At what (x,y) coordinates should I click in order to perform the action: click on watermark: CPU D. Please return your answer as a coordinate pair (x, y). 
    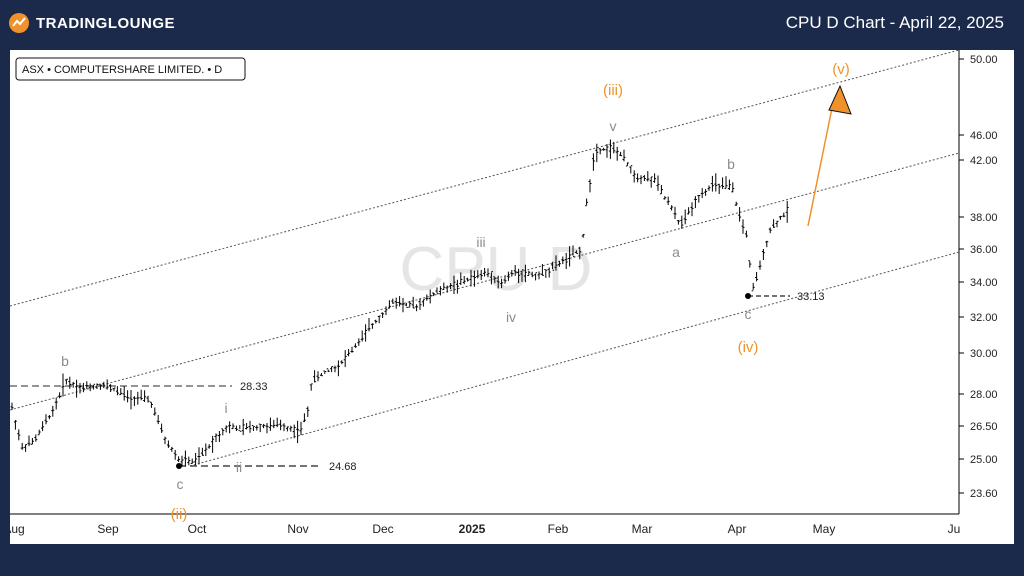
    Looking at the image, I should click on (496, 269).